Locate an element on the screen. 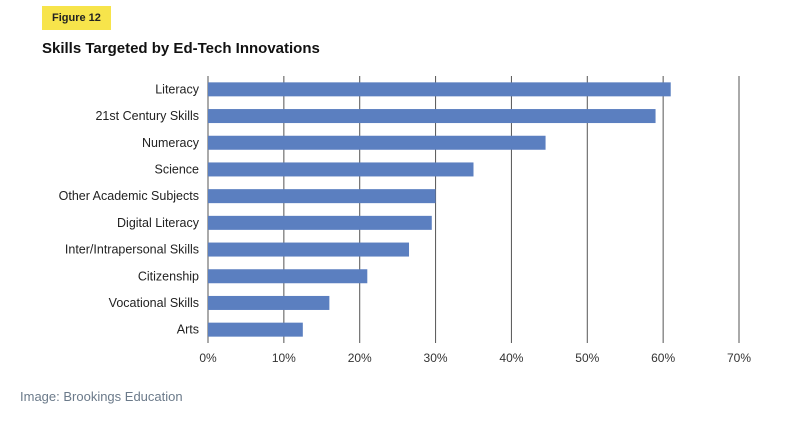 This screenshot has height=434, width=786. category-label: Arts is located at coordinates (188, 330).